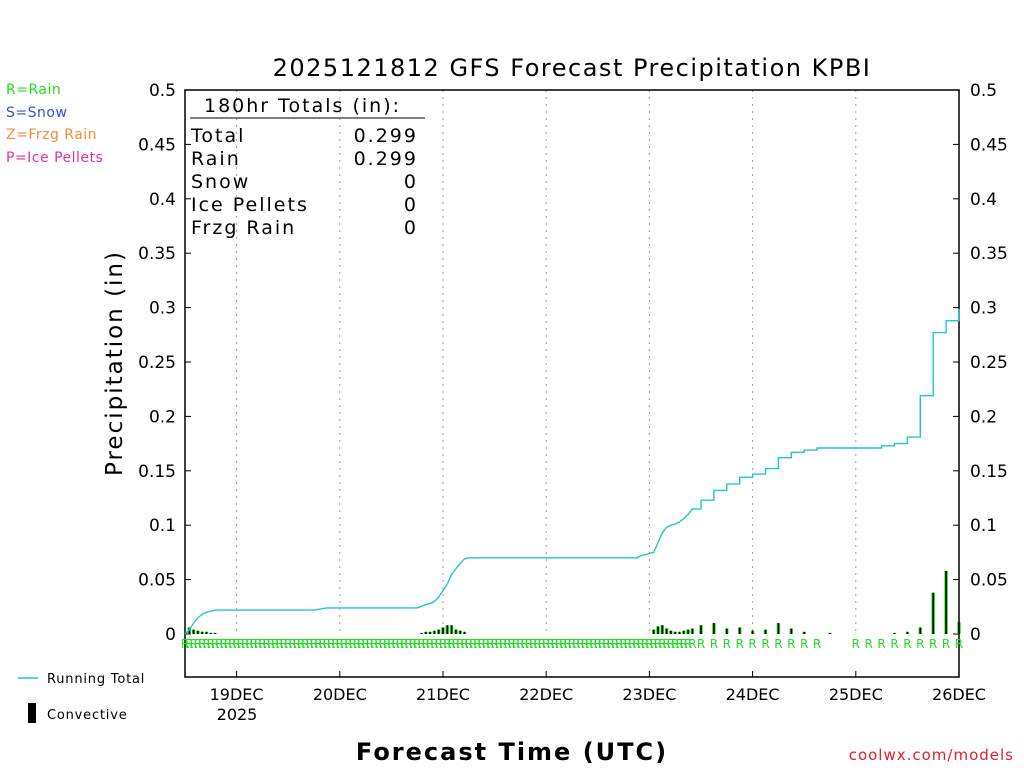 The image size is (1024, 768). What do you see at coordinates (96, 679) in the screenshot?
I see `running-total-legend-label: Running Total` at bounding box center [96, 679].